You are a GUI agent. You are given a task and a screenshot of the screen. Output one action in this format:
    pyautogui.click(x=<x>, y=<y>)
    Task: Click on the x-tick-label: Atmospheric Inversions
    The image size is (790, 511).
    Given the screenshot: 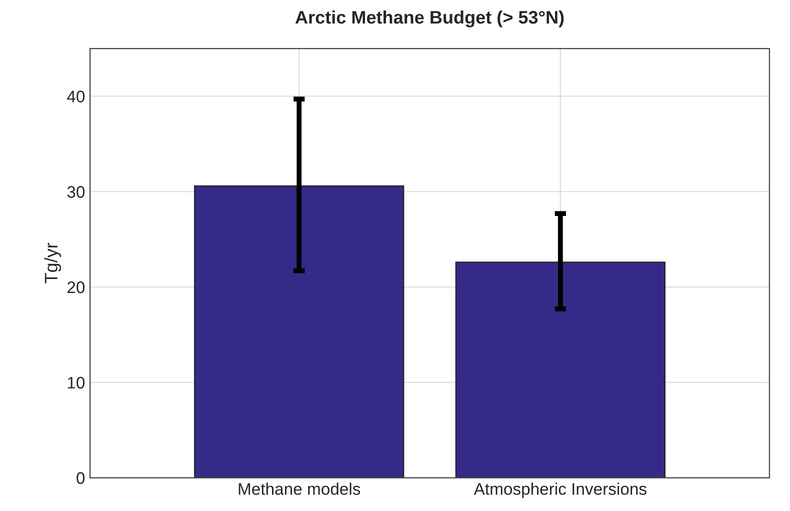 What is the action you would take?
    pyautogui.click(x=560, y=490)
    